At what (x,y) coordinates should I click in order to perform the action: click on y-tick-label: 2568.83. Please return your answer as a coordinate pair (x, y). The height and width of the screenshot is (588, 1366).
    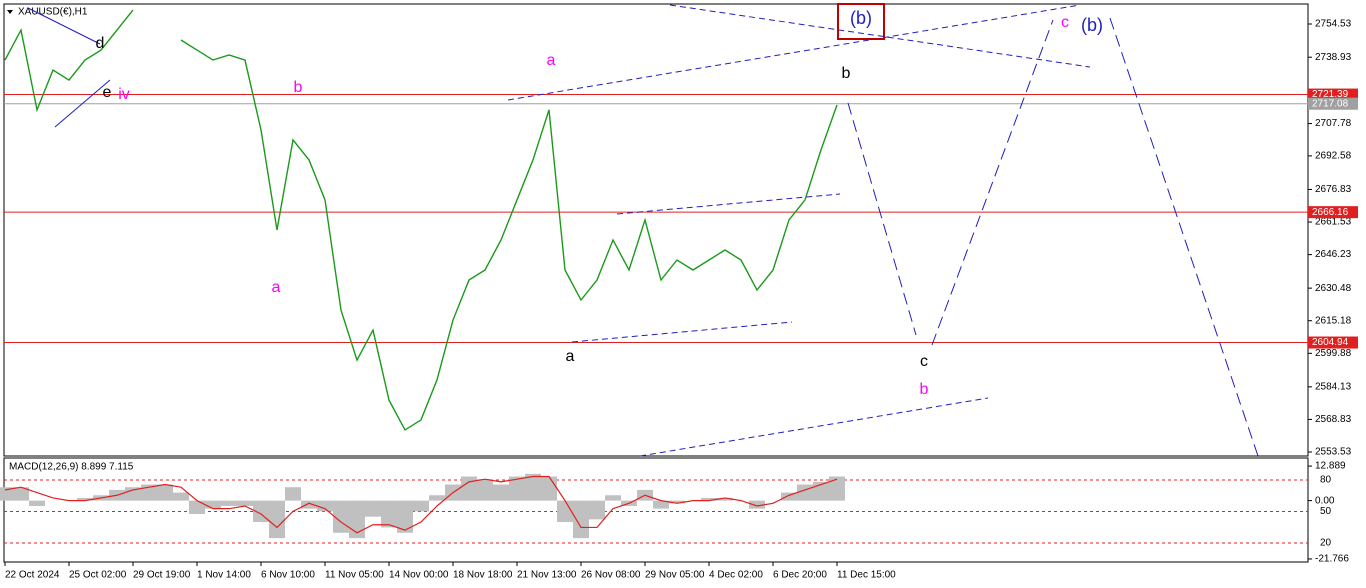
    Looking at the image, I should click on (1333, 419).